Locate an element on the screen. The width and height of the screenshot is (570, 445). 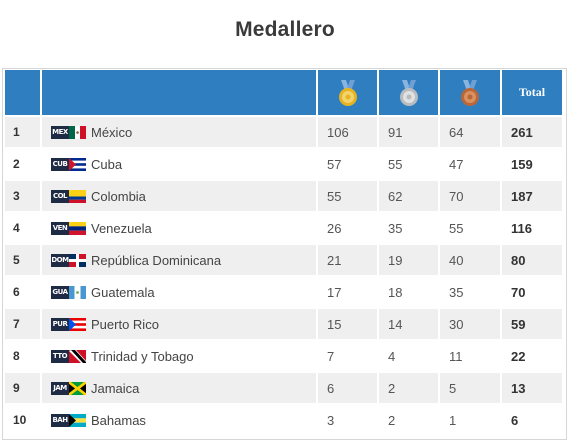
country-cell: JAM Jamaica is located at coordinates (179, 389).